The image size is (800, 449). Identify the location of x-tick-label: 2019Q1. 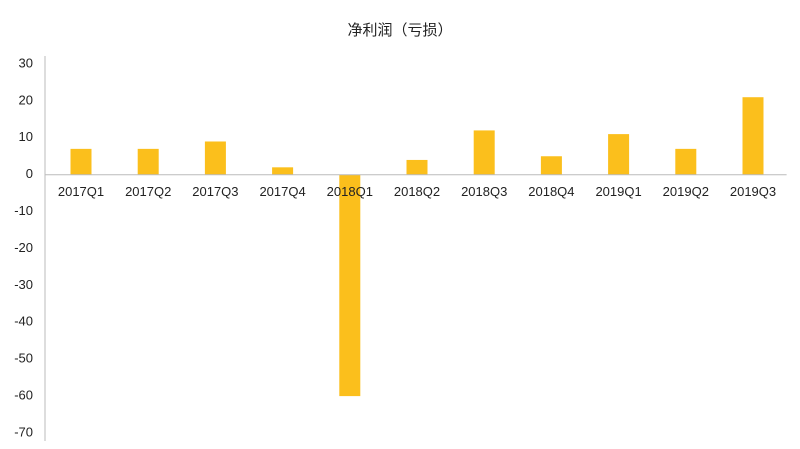
(618, 191).